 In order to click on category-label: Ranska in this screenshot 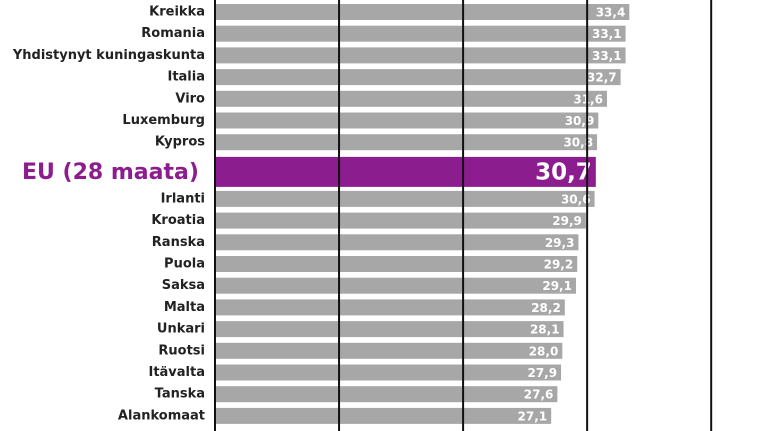, I will do `click(178, 242)`.